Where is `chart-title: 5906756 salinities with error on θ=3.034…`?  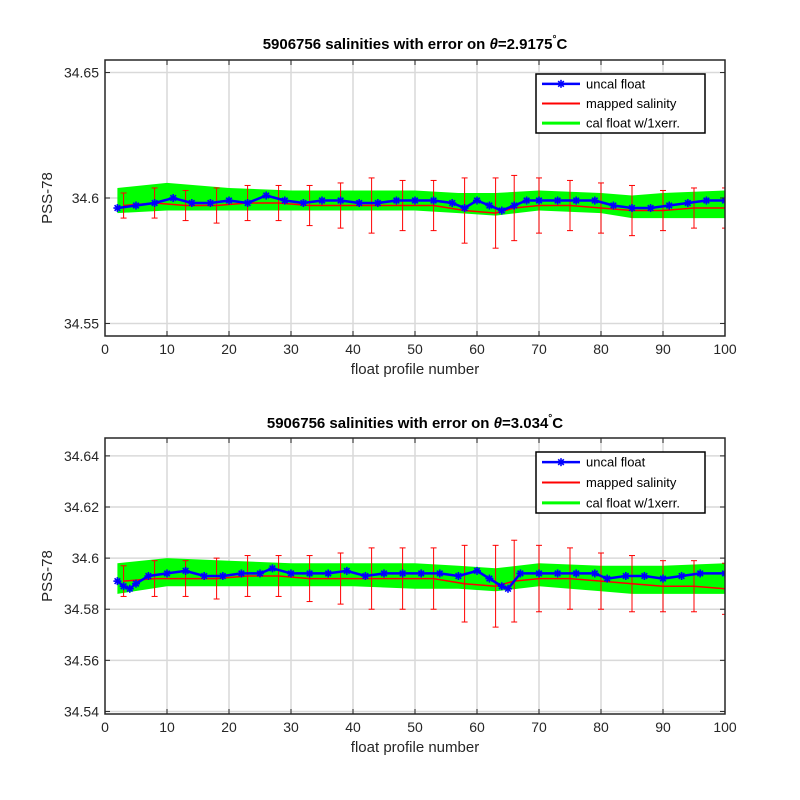 chart-title: 5906756 salinities with error on θ=3.034… is located at coordinates (415, 422).